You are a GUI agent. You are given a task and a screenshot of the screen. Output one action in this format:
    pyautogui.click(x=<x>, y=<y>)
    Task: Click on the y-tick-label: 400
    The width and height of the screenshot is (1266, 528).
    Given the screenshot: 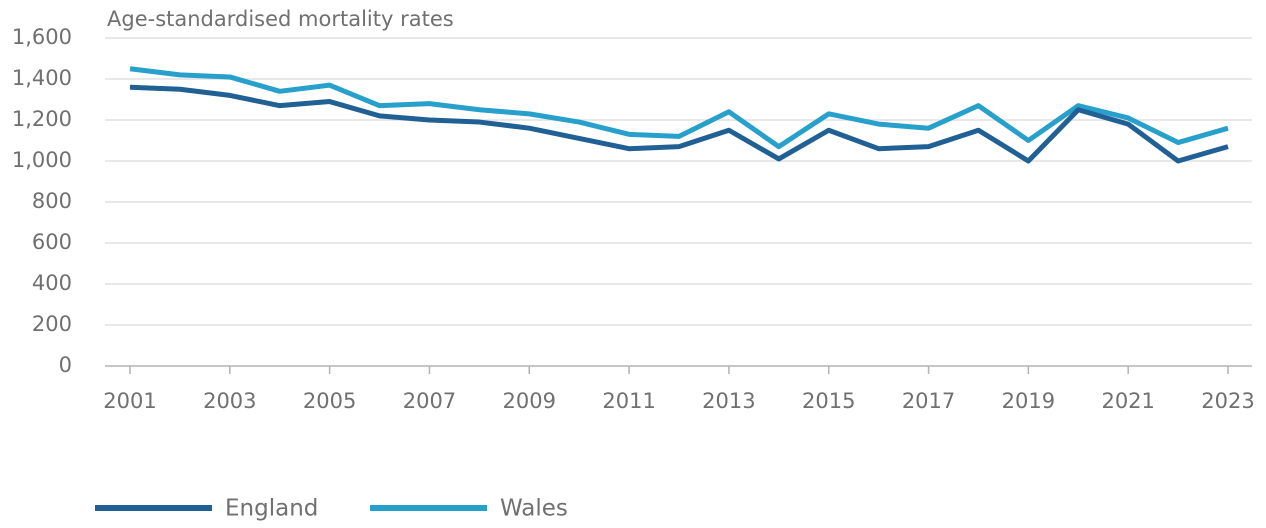 What is the action you would take?
    pyautogui.click(x=52, y=283)
    